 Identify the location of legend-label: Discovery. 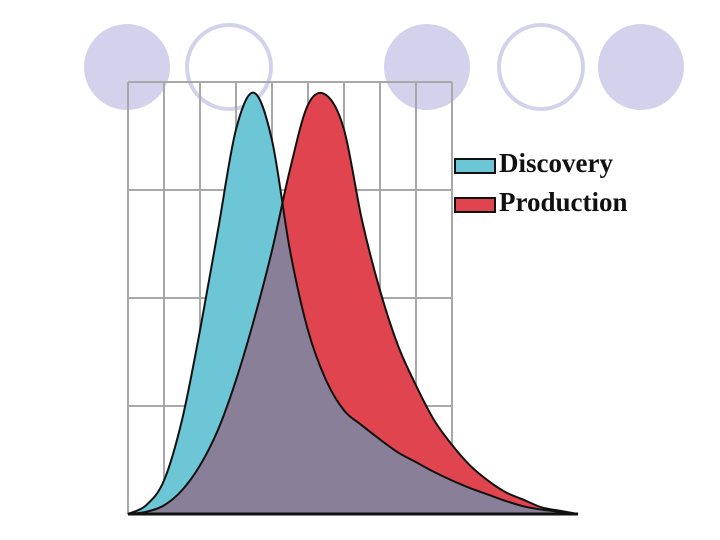
(556, 163).